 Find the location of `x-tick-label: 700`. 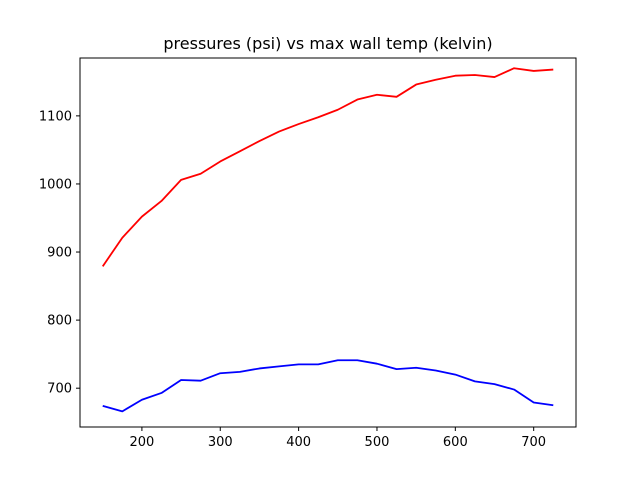

x-tick-label: 700 is located at coordinates (533, 442).